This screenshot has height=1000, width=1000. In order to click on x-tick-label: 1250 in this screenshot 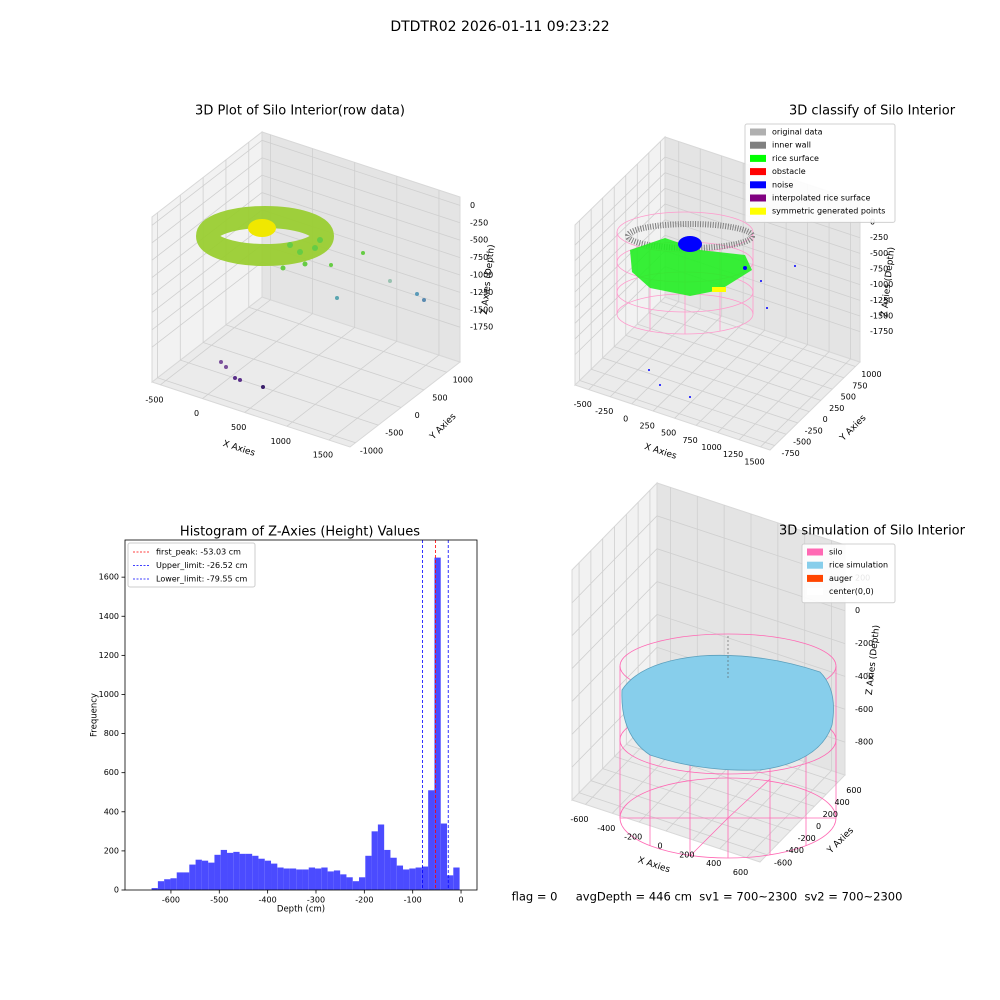, I will do `click(733, 454)`.